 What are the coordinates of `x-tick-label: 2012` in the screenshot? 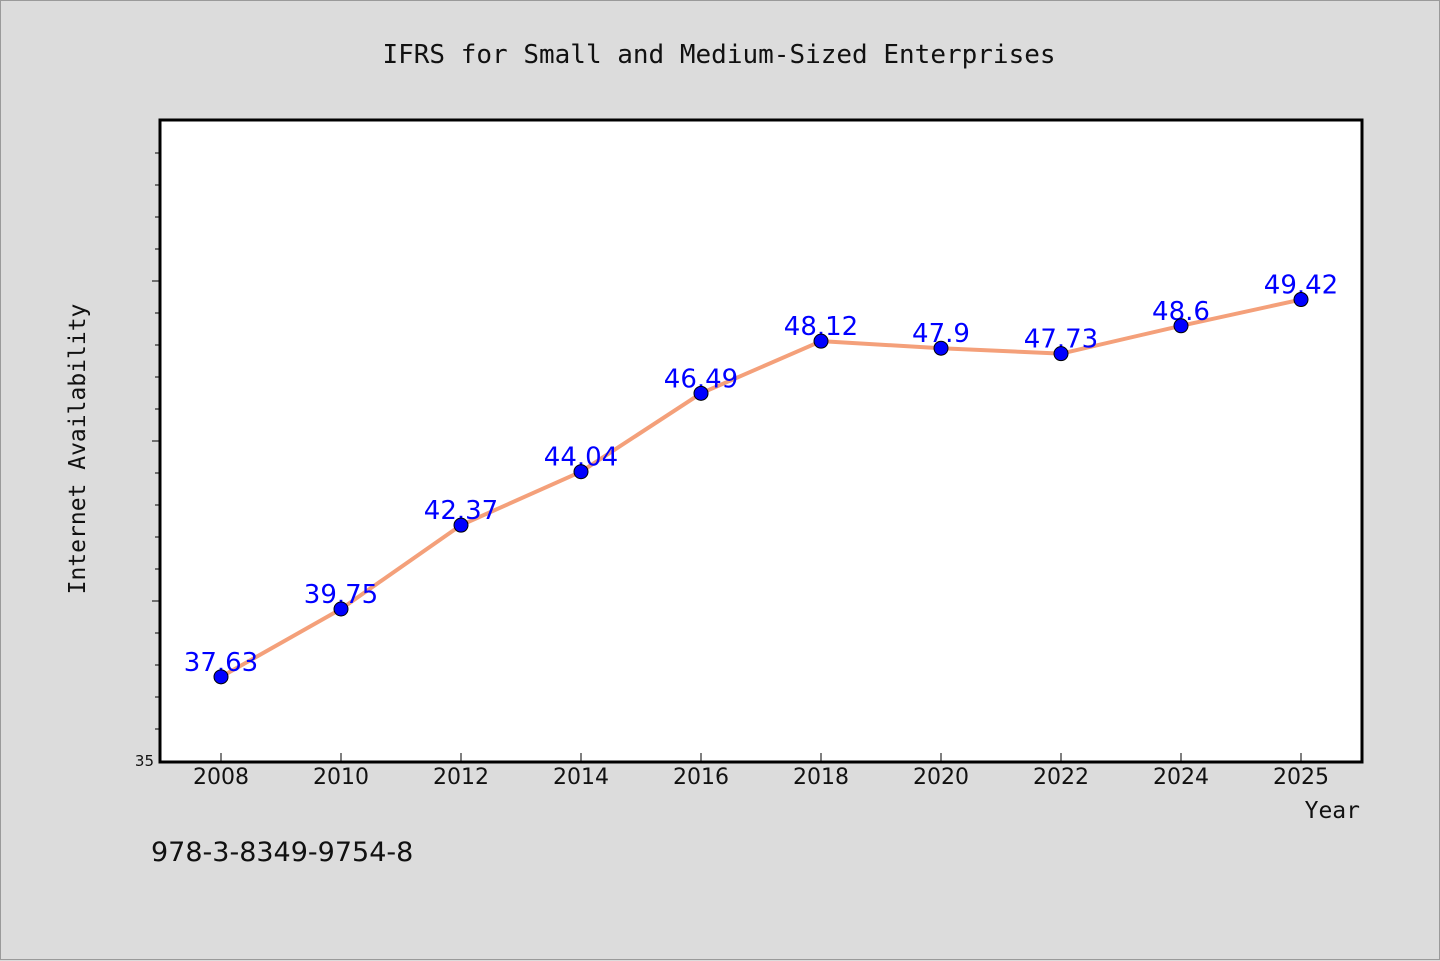 It's located at (461, 777).